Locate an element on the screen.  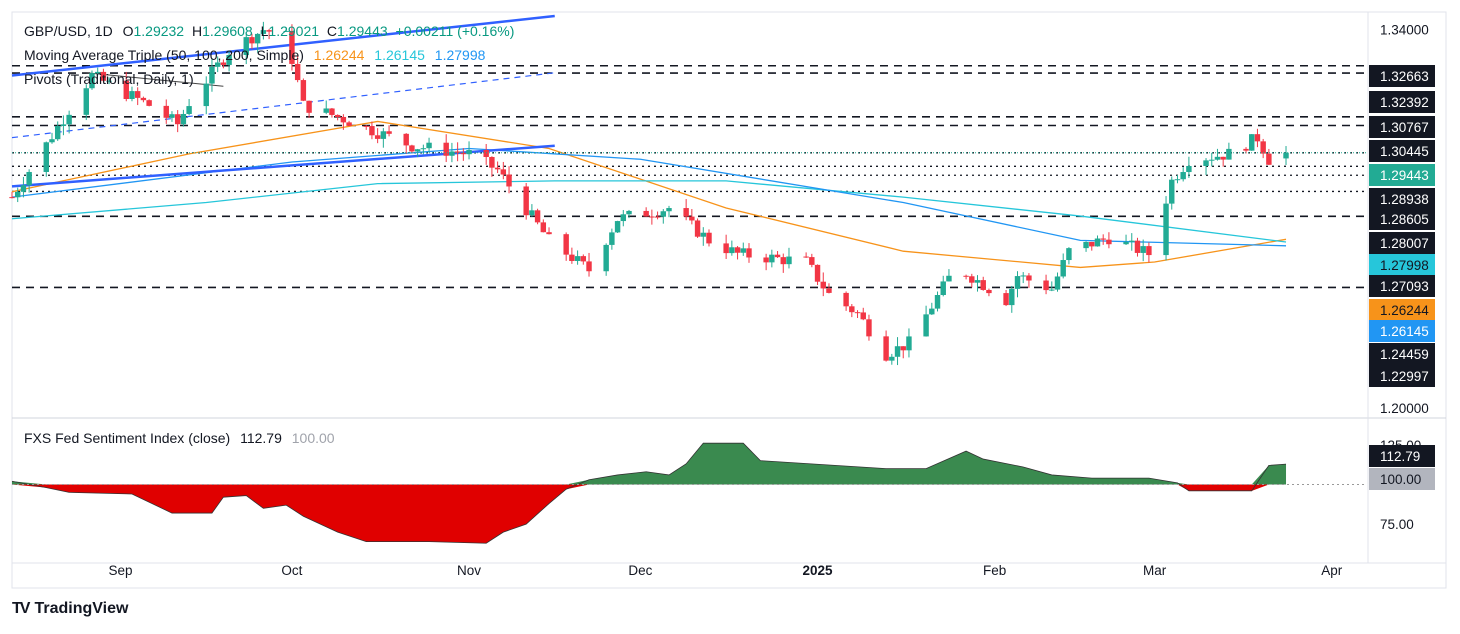
time-tick-label: Feb is located at coordinates (994, 570).